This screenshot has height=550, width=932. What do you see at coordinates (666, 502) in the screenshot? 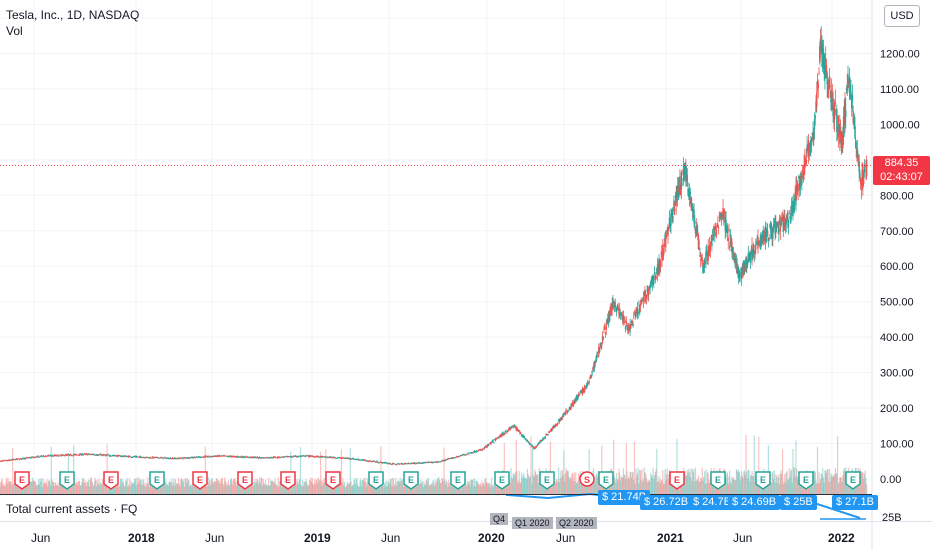
I see `indicator-value-badge: $ 26.72B` at bounding box center [666, 502].